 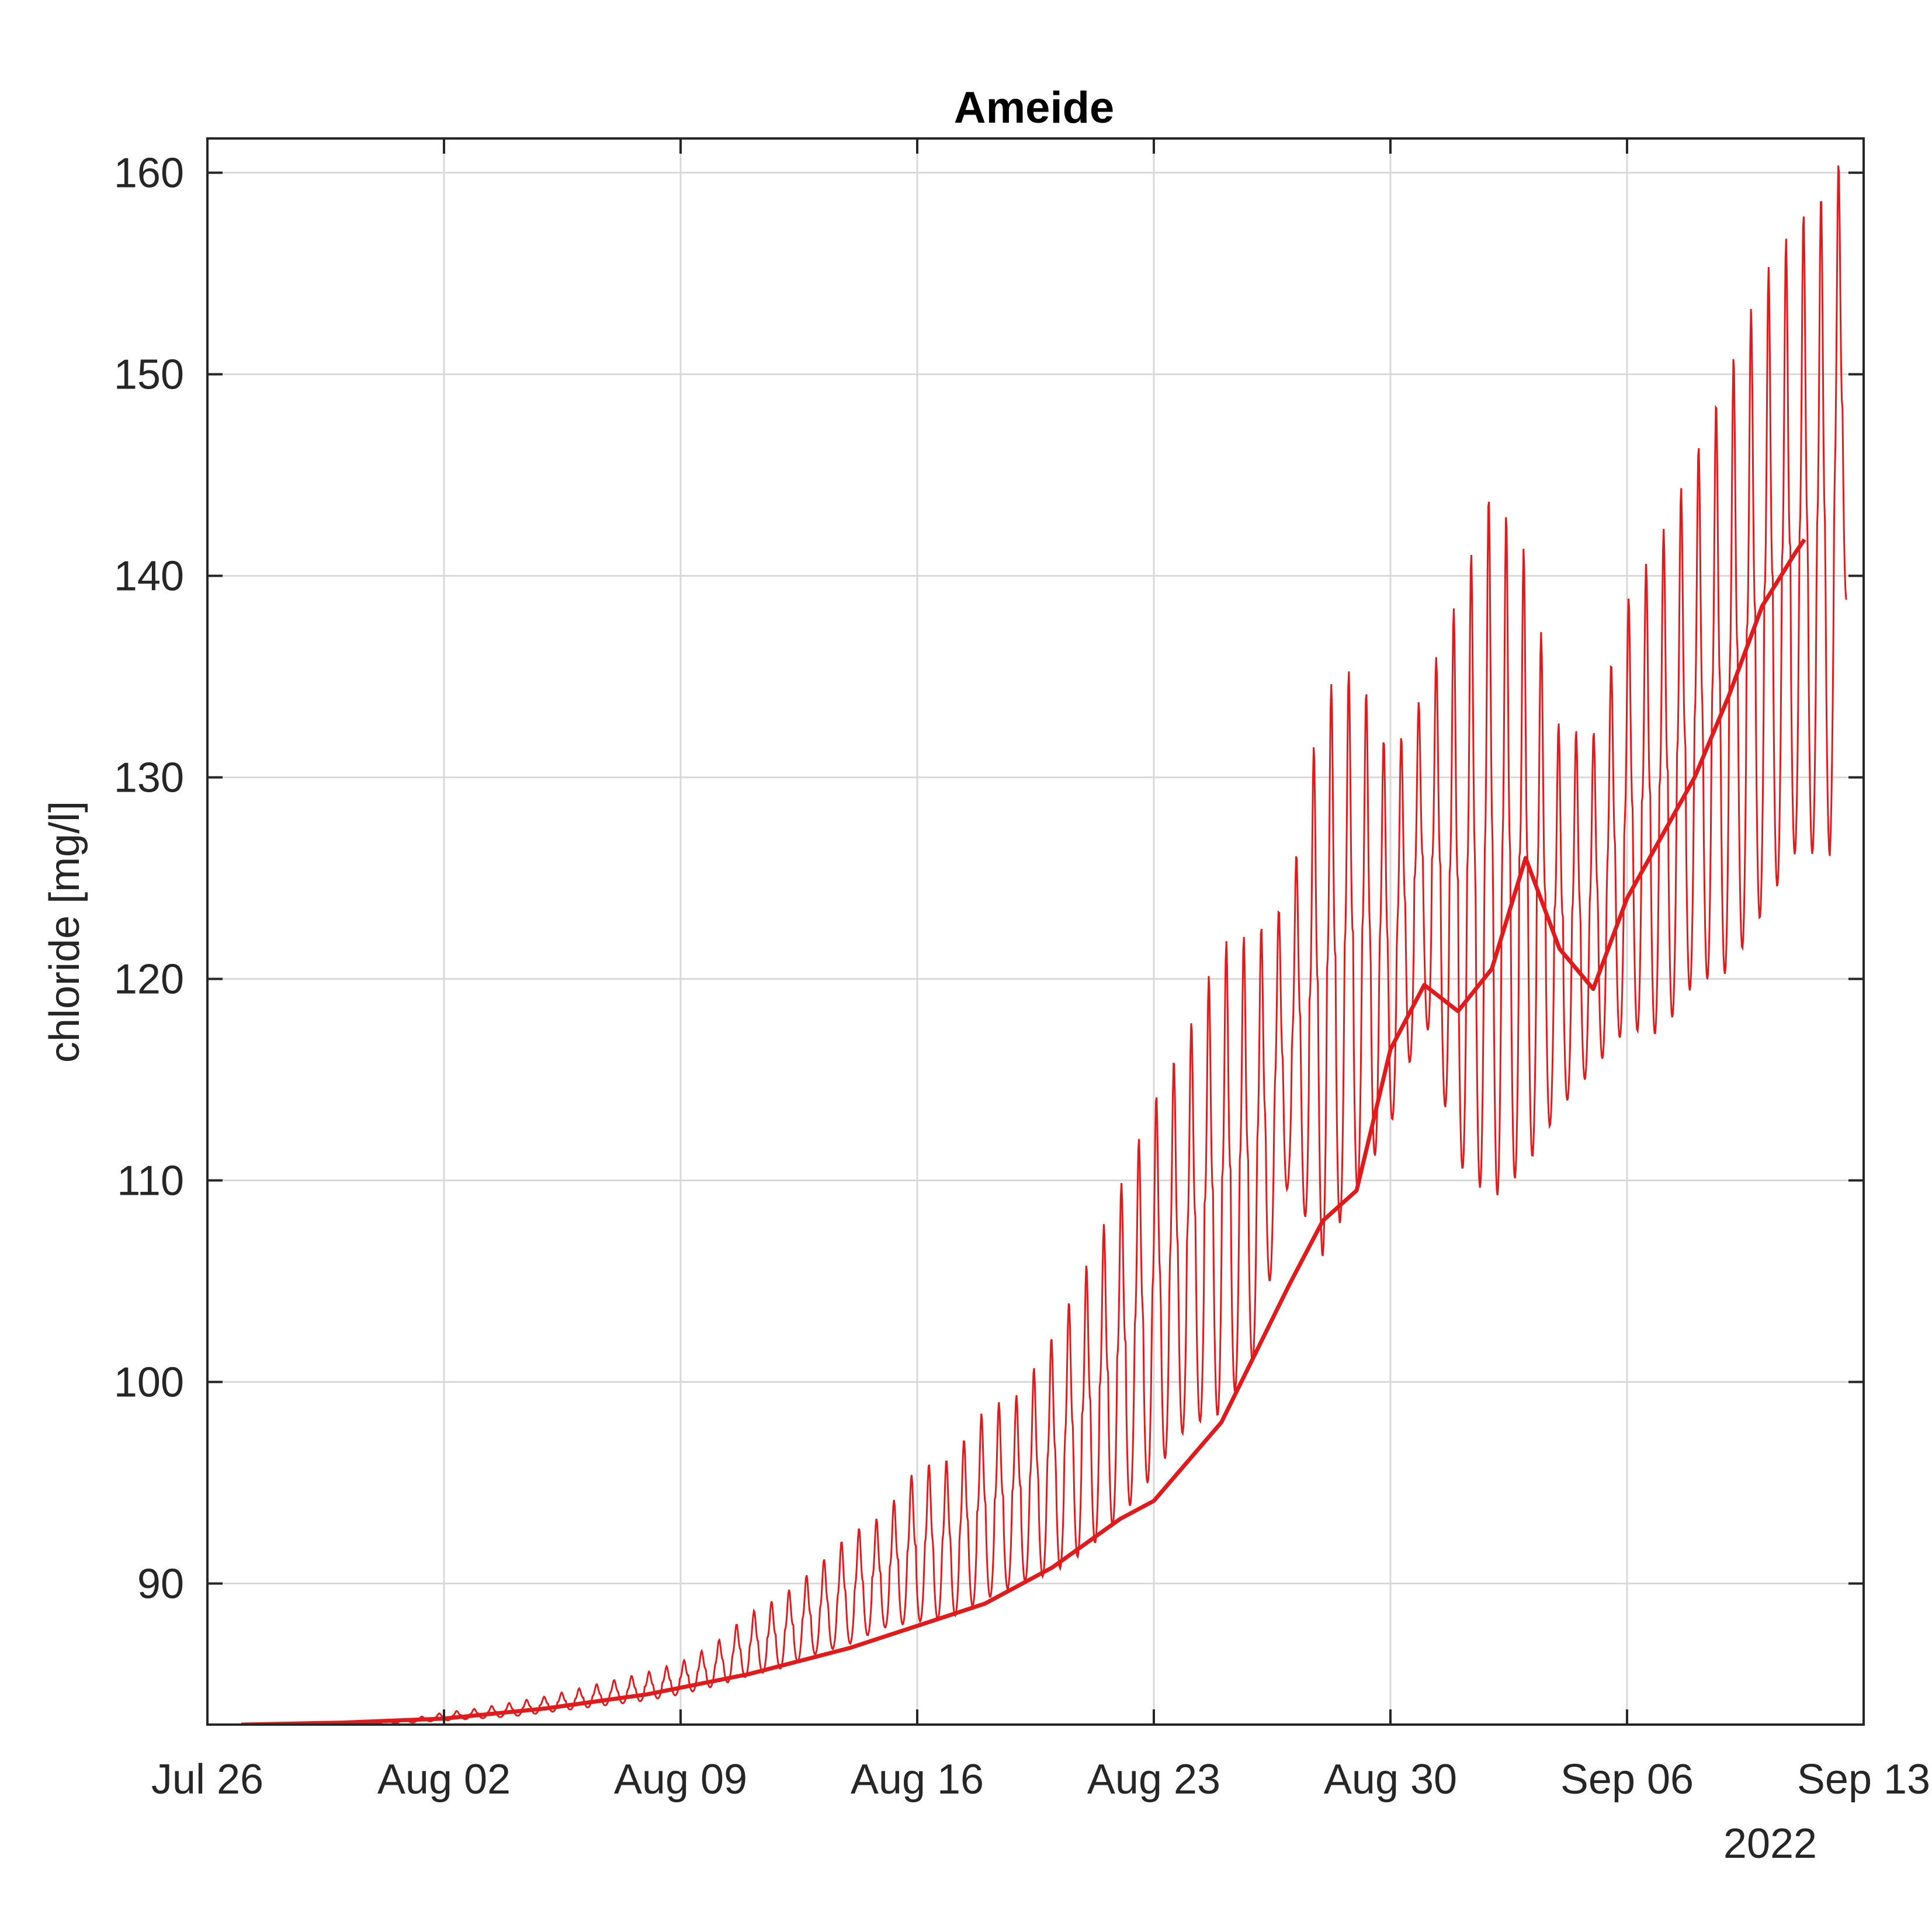 What do you see at coordinates (149, 979) in the screenshot?
I see `y-tick-label: 120` at bounding box center [149, 979].